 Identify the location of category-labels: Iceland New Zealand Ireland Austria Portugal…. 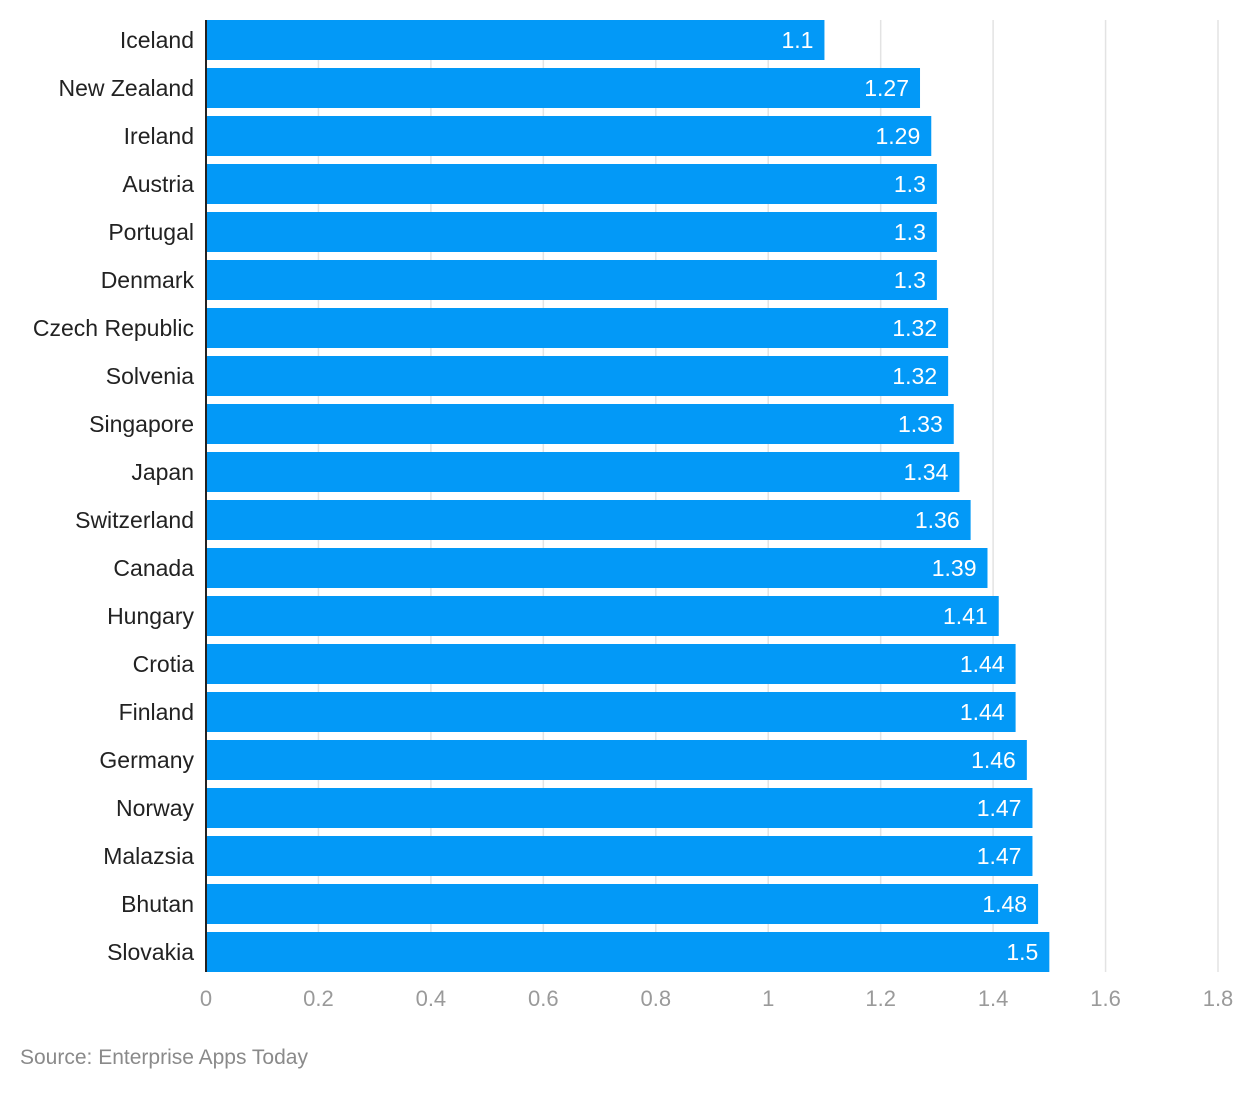
(114, 496).